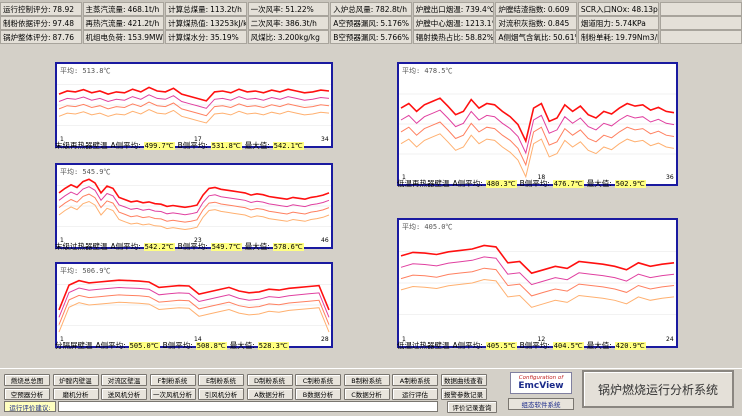  I want to click on status-label: 对流积灰指数:, so click(522, 23).